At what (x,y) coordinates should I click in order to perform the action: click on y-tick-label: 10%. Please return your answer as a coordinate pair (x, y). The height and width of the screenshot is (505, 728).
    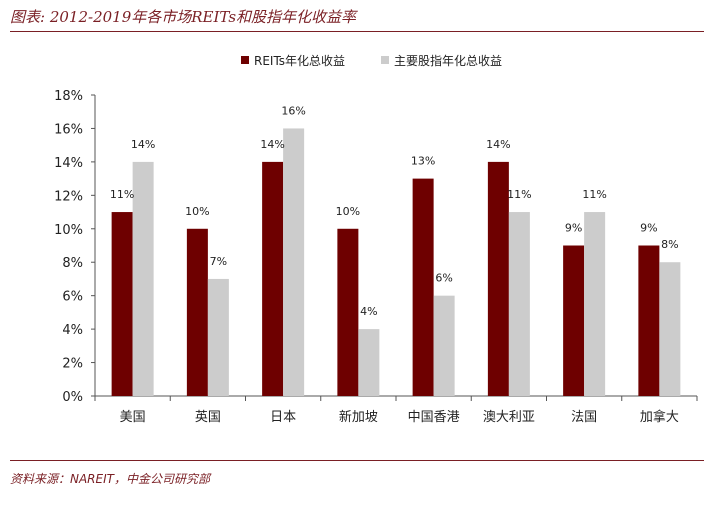
    Looking at the image, I should click on (68, 230).